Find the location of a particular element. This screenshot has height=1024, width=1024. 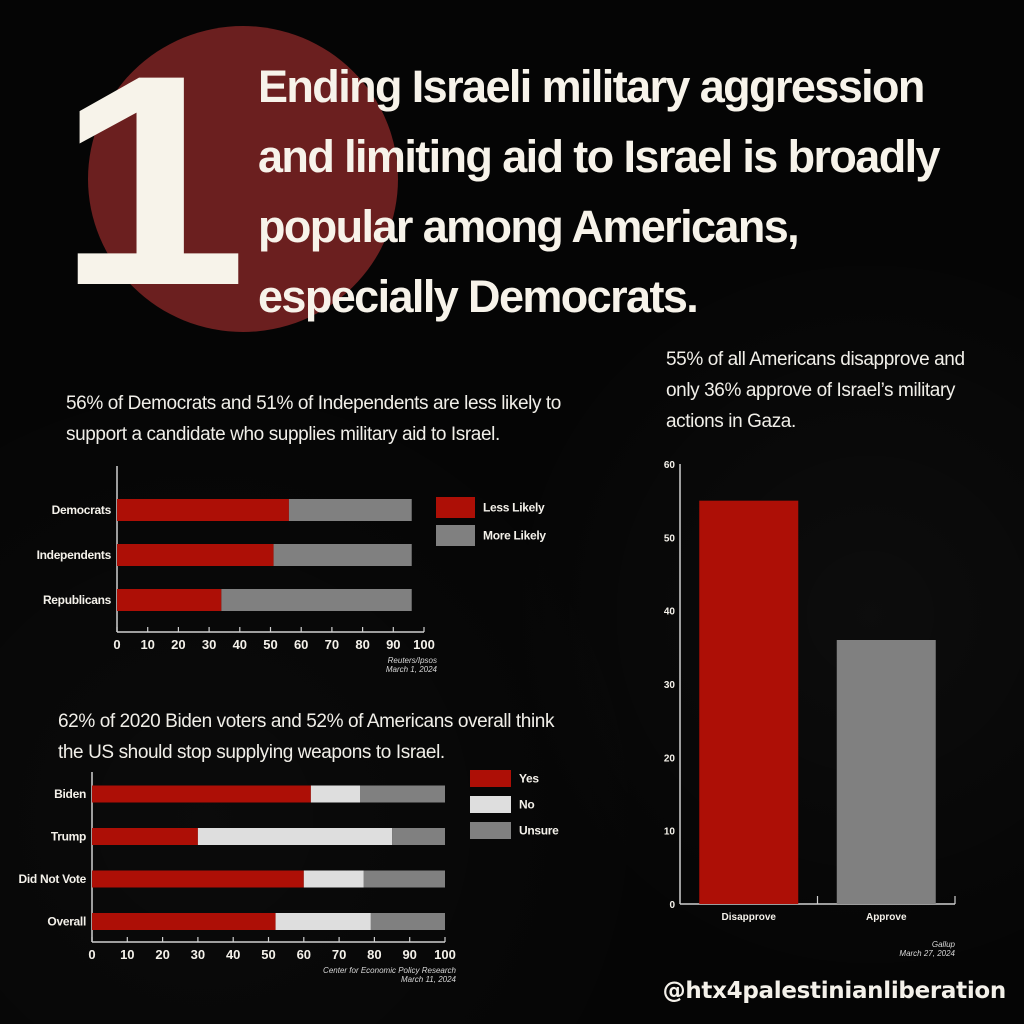

source-date: March 1, 2024 is located at coordinates (412, 669).